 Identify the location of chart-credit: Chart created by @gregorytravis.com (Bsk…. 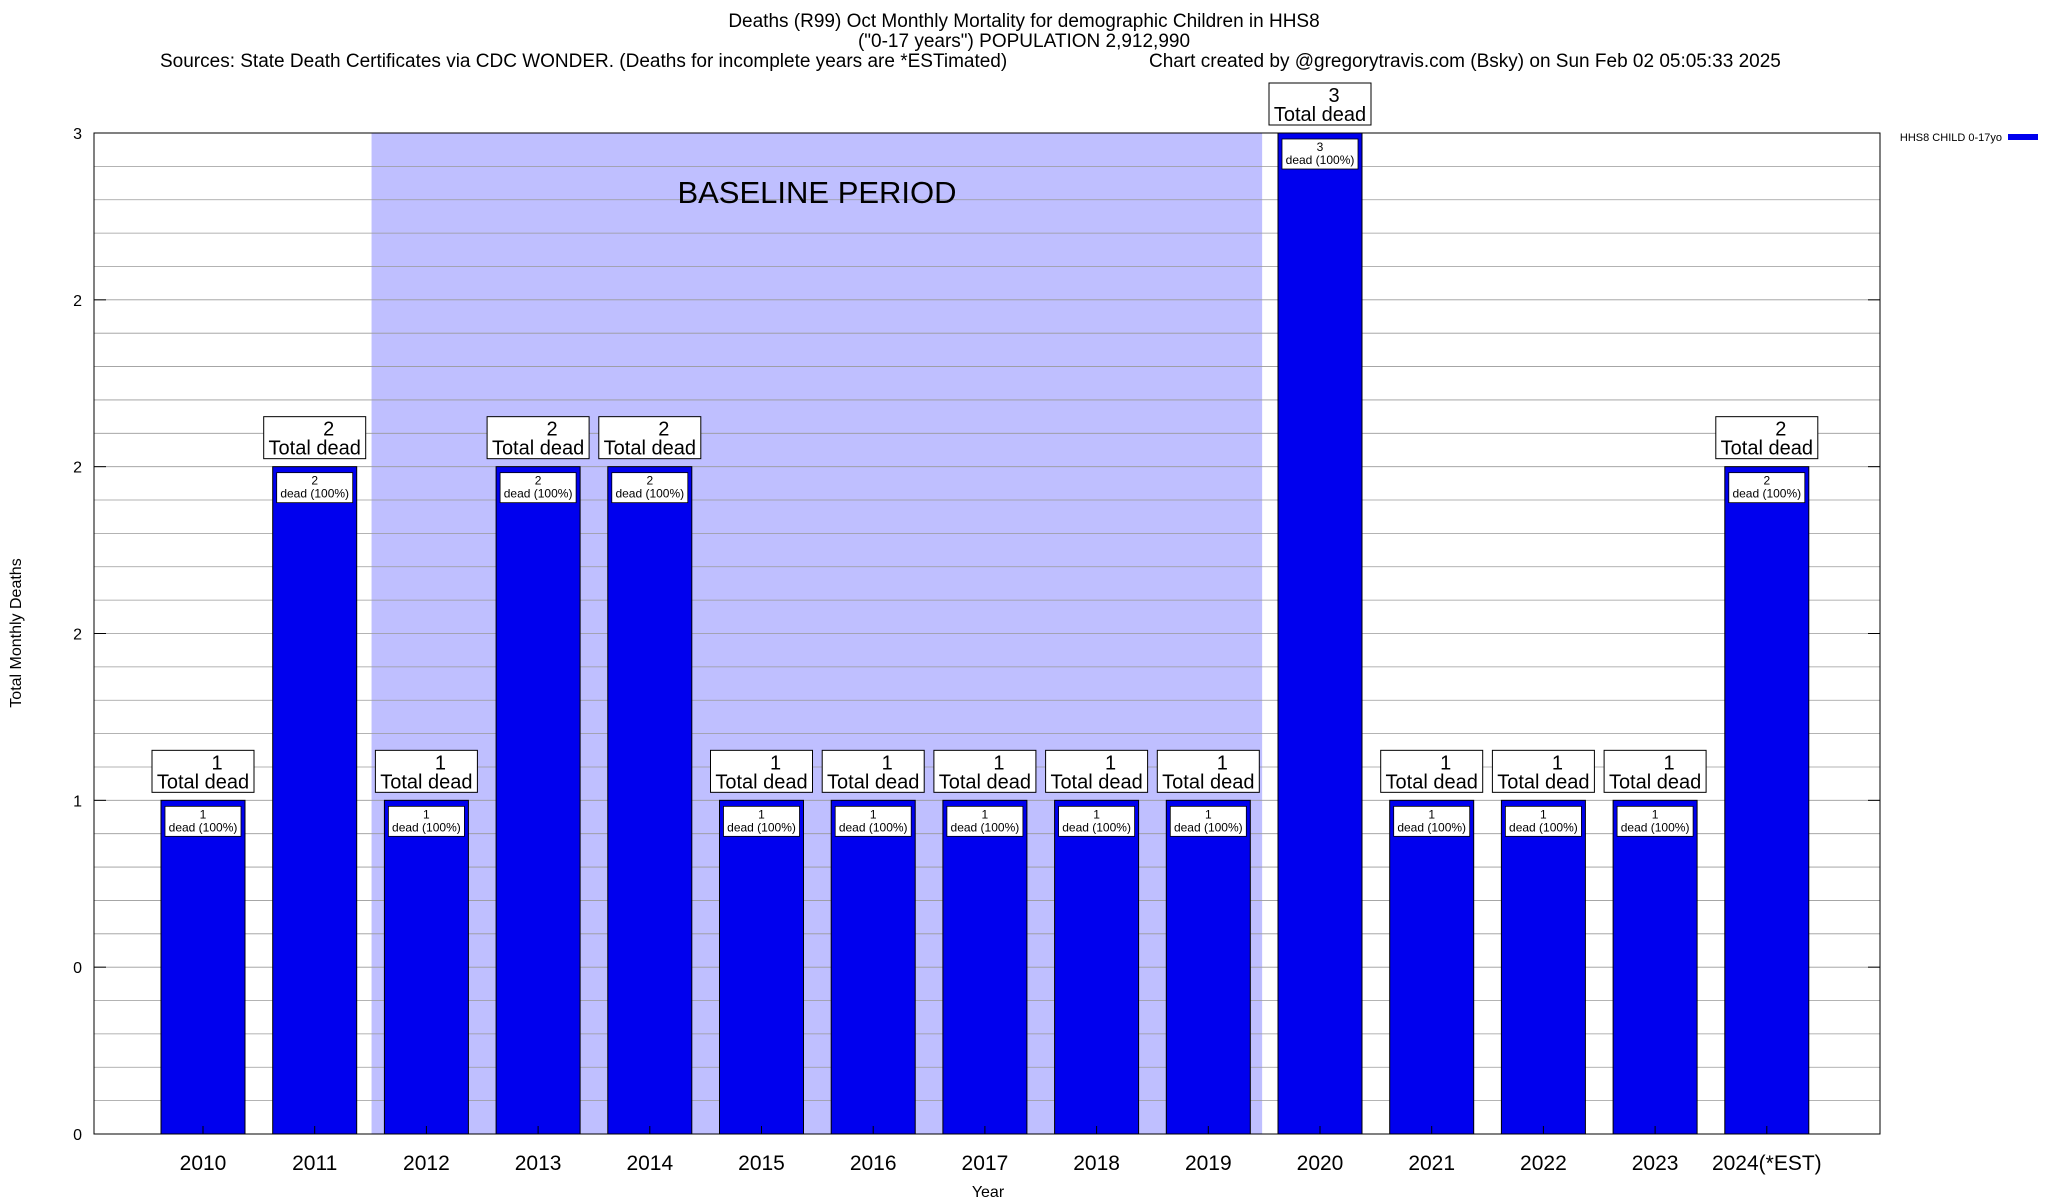
(1465, 61).